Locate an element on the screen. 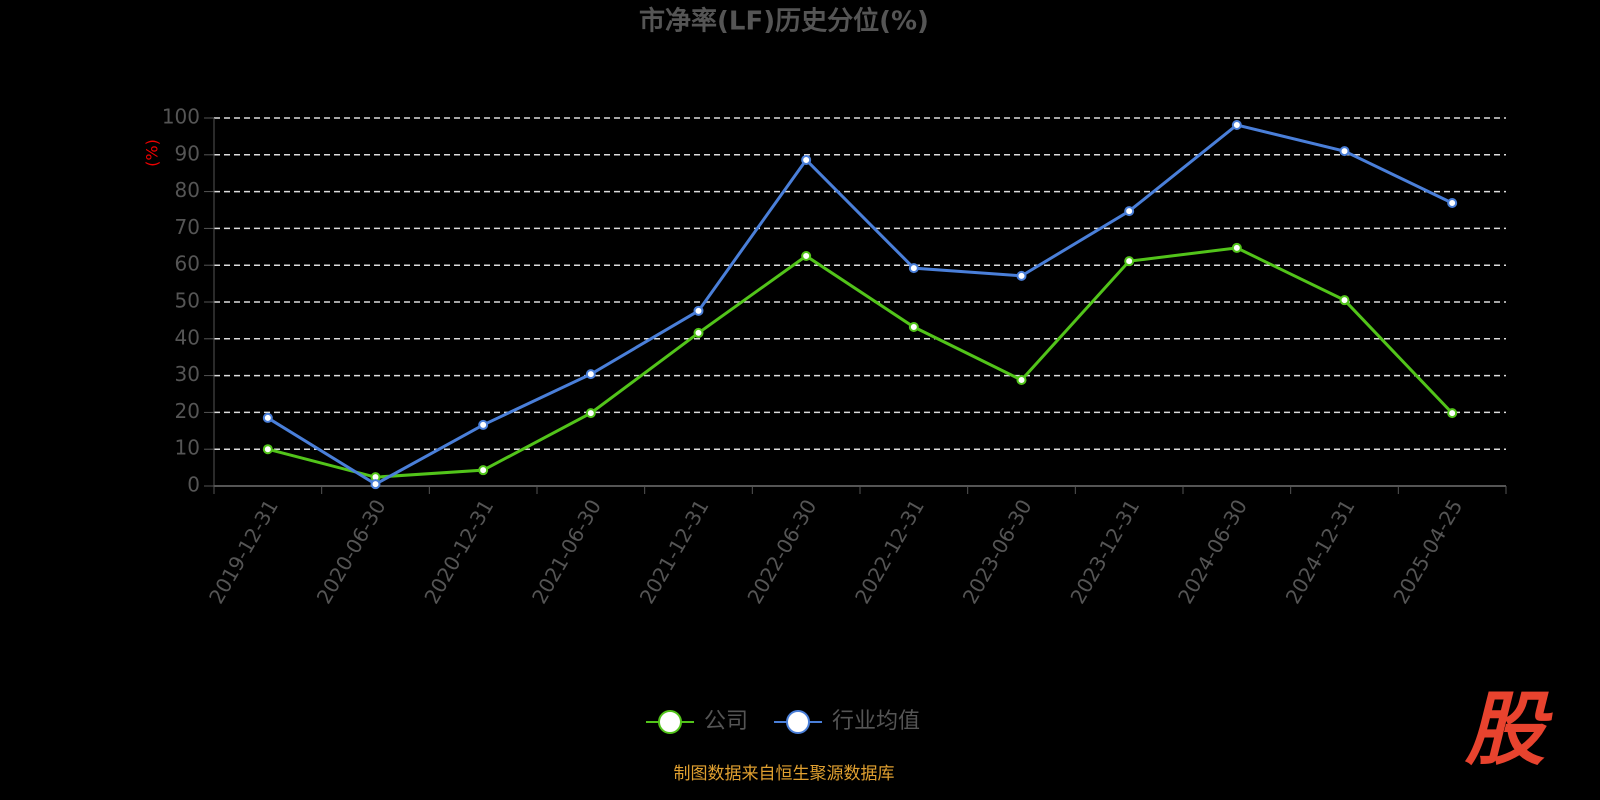 The height and width of the screenshot is (800, 1600). y-tick-label: 90 is located at coordinates (187, 153).